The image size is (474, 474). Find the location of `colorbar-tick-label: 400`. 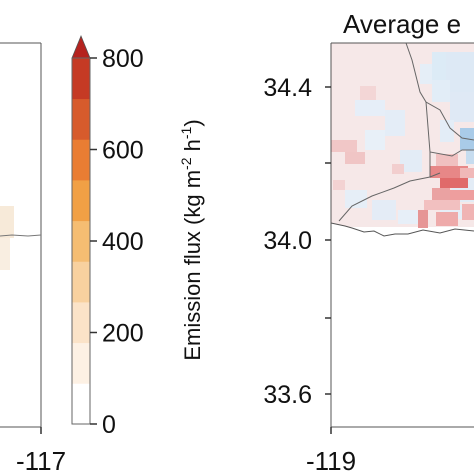

colorbar-tick-label: 400 is located at coordinates (123, 242).